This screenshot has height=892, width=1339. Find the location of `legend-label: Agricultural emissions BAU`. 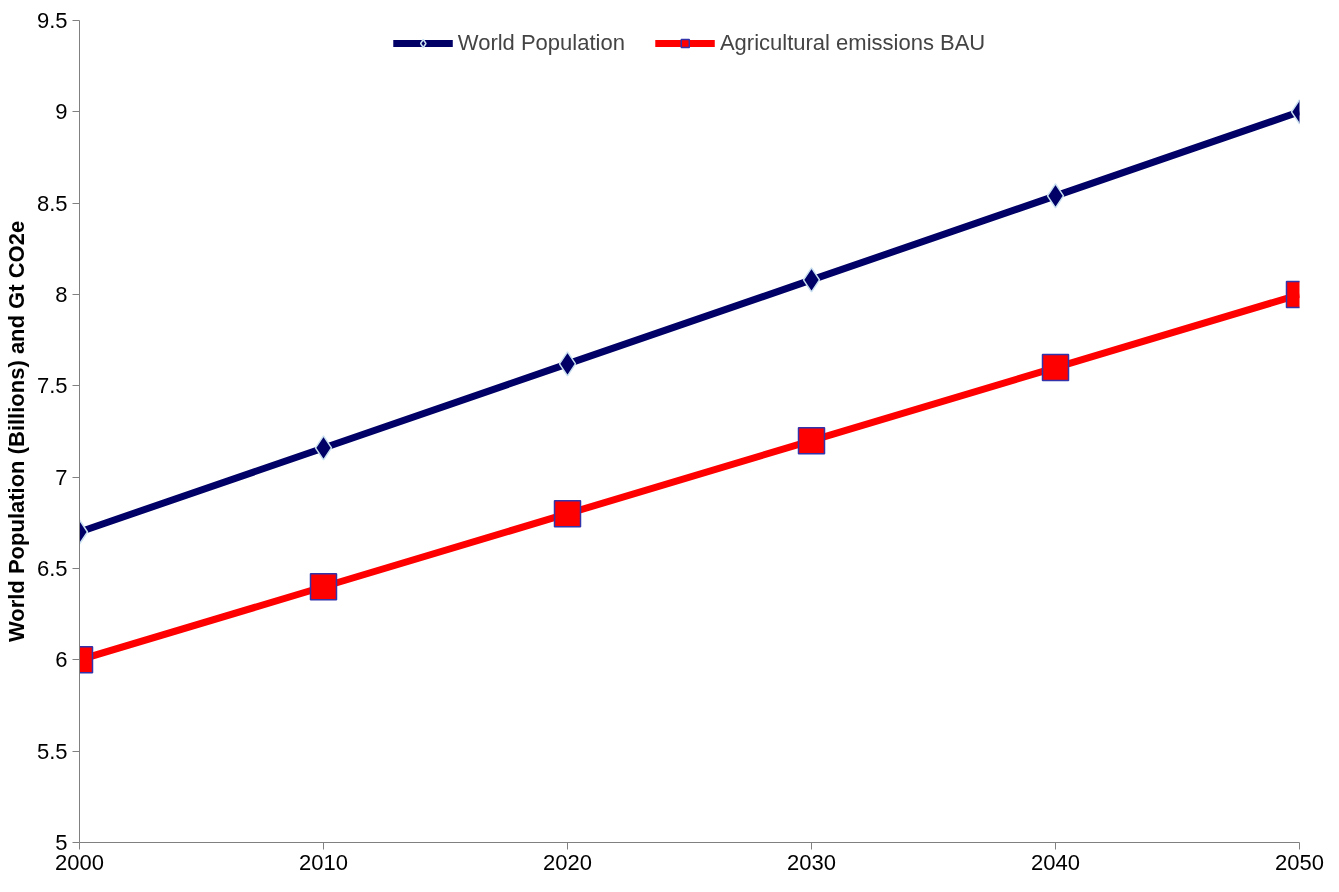

legend-label: Agricultural emissions BAU is located at coordinates (852, 43).